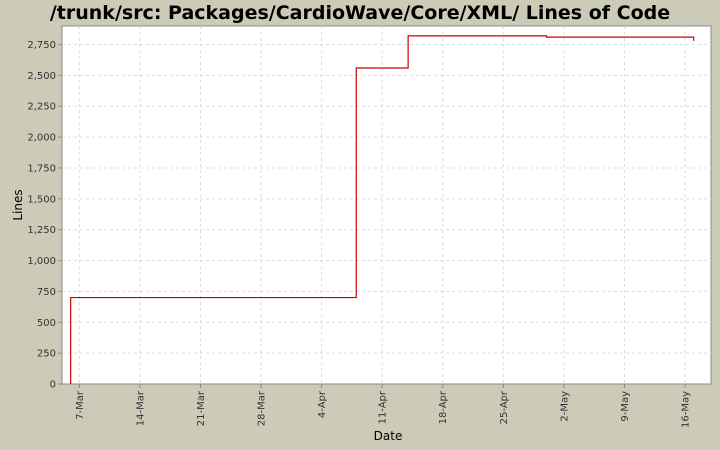 Image resolution: width=720 pixels, height=450 pixels. I want to click on x-tick-label: 28-Mar, so click(262, 408).